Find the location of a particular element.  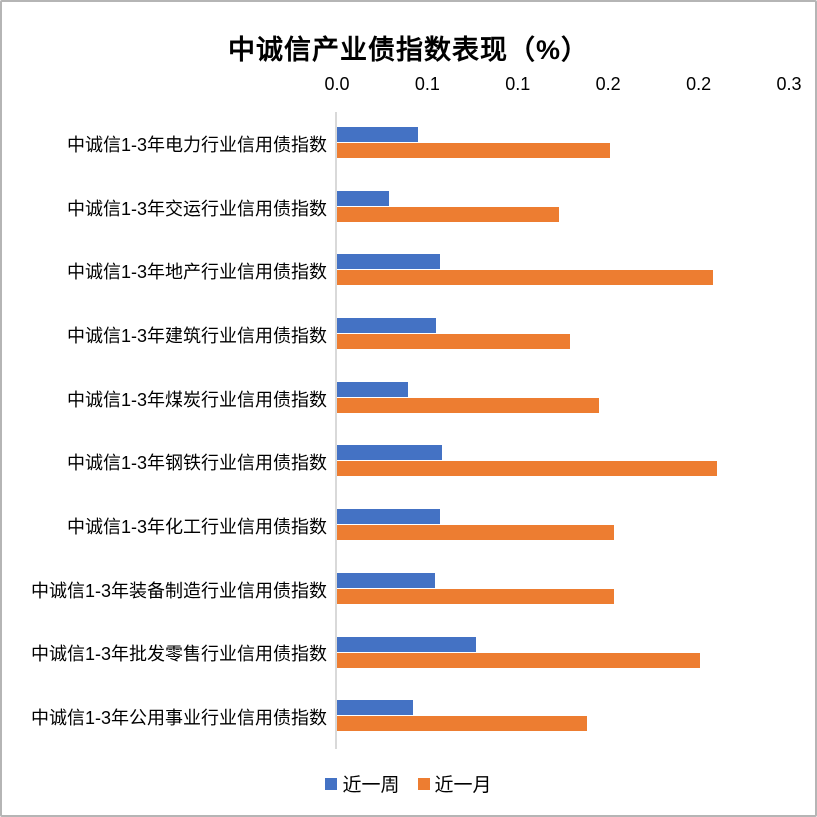

category-label: 中诚信1-3年煤炭行业信用债指数 is located at coordinates (196, 399).